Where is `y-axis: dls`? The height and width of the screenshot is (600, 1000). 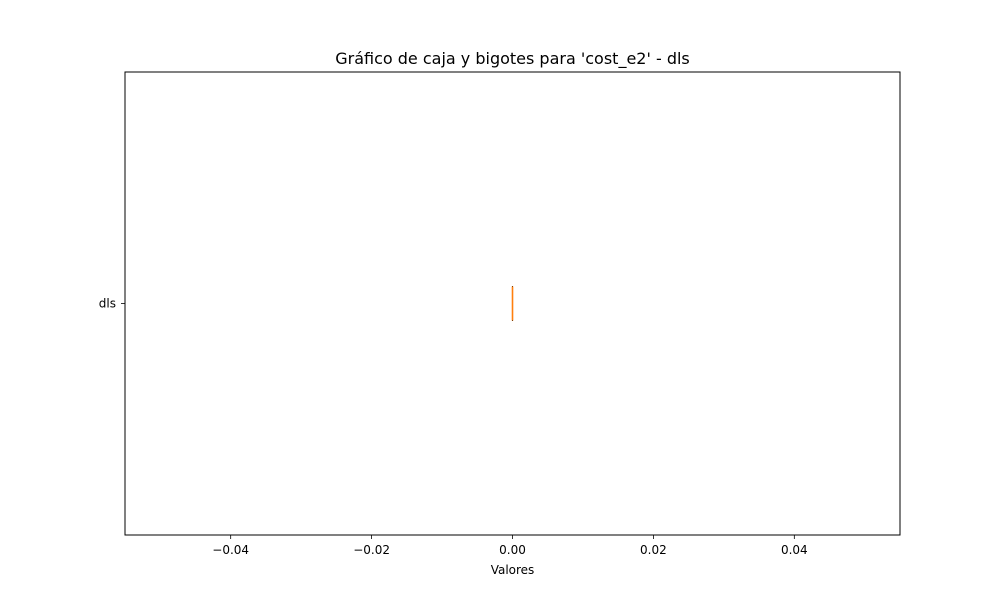 y-axis: dls is located at coordinates (112, 304).